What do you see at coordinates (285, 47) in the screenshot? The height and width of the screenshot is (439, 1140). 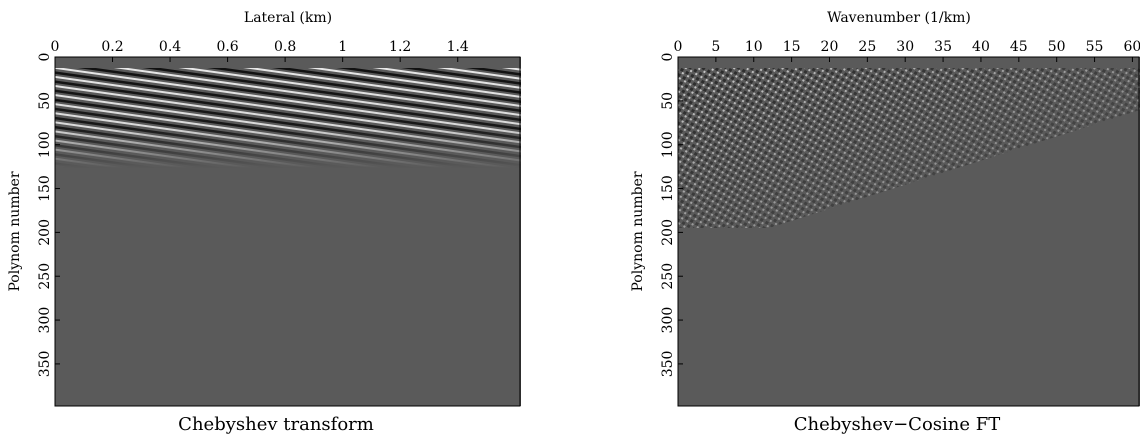 I see `x-tick-label: 0.8` at bounding box center [285, 47].